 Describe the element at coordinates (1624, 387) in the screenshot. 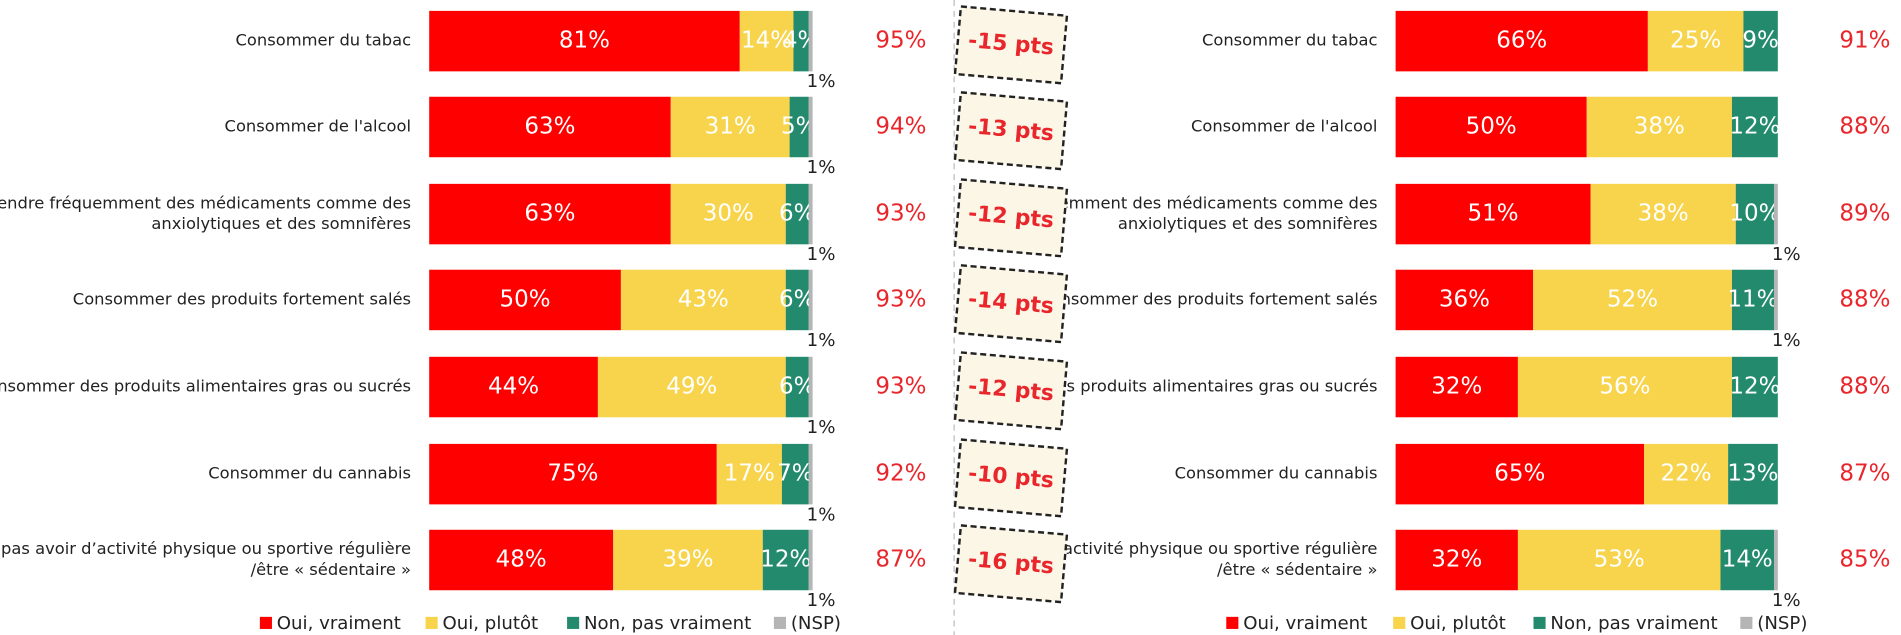

I see `value-label: 56%` at that location.